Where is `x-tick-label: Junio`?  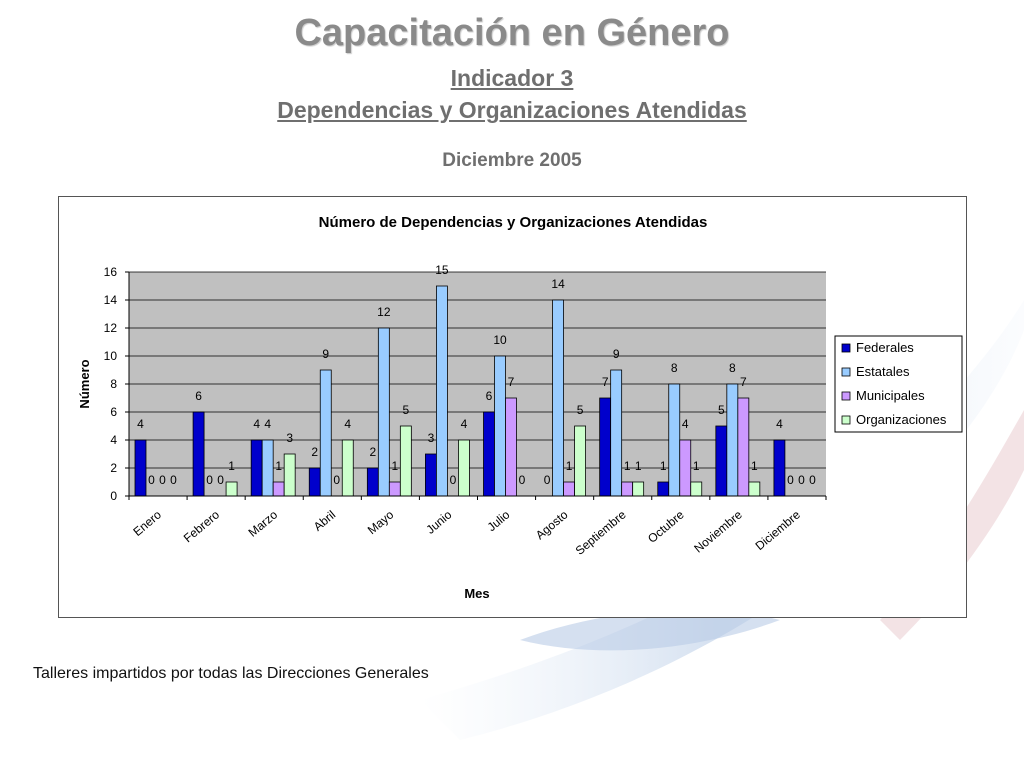 x-tick-label: Junio is located at coordinates (438, 521).